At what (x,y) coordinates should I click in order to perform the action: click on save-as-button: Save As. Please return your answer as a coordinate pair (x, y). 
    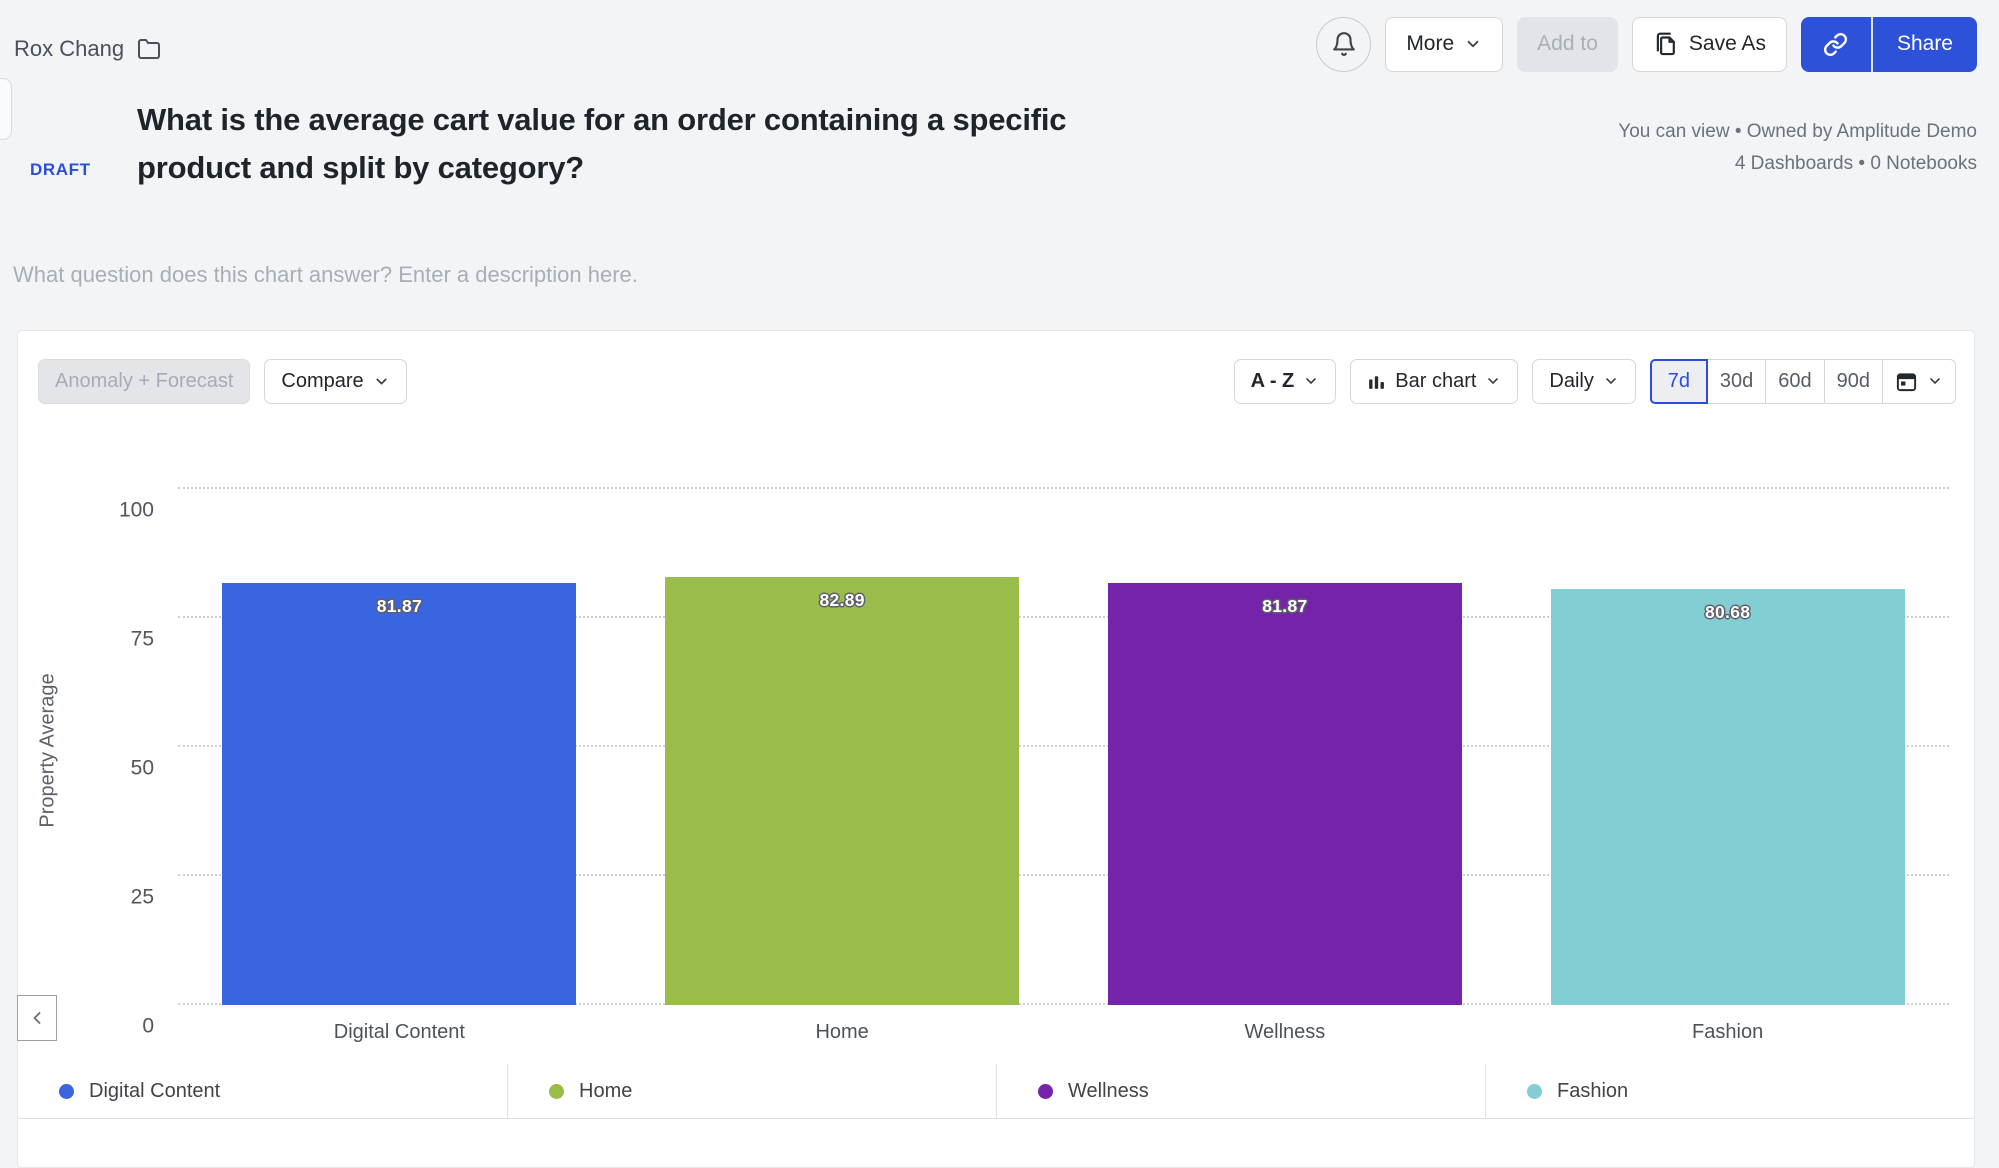
    Looking at the image, I should click on (1709, 44).